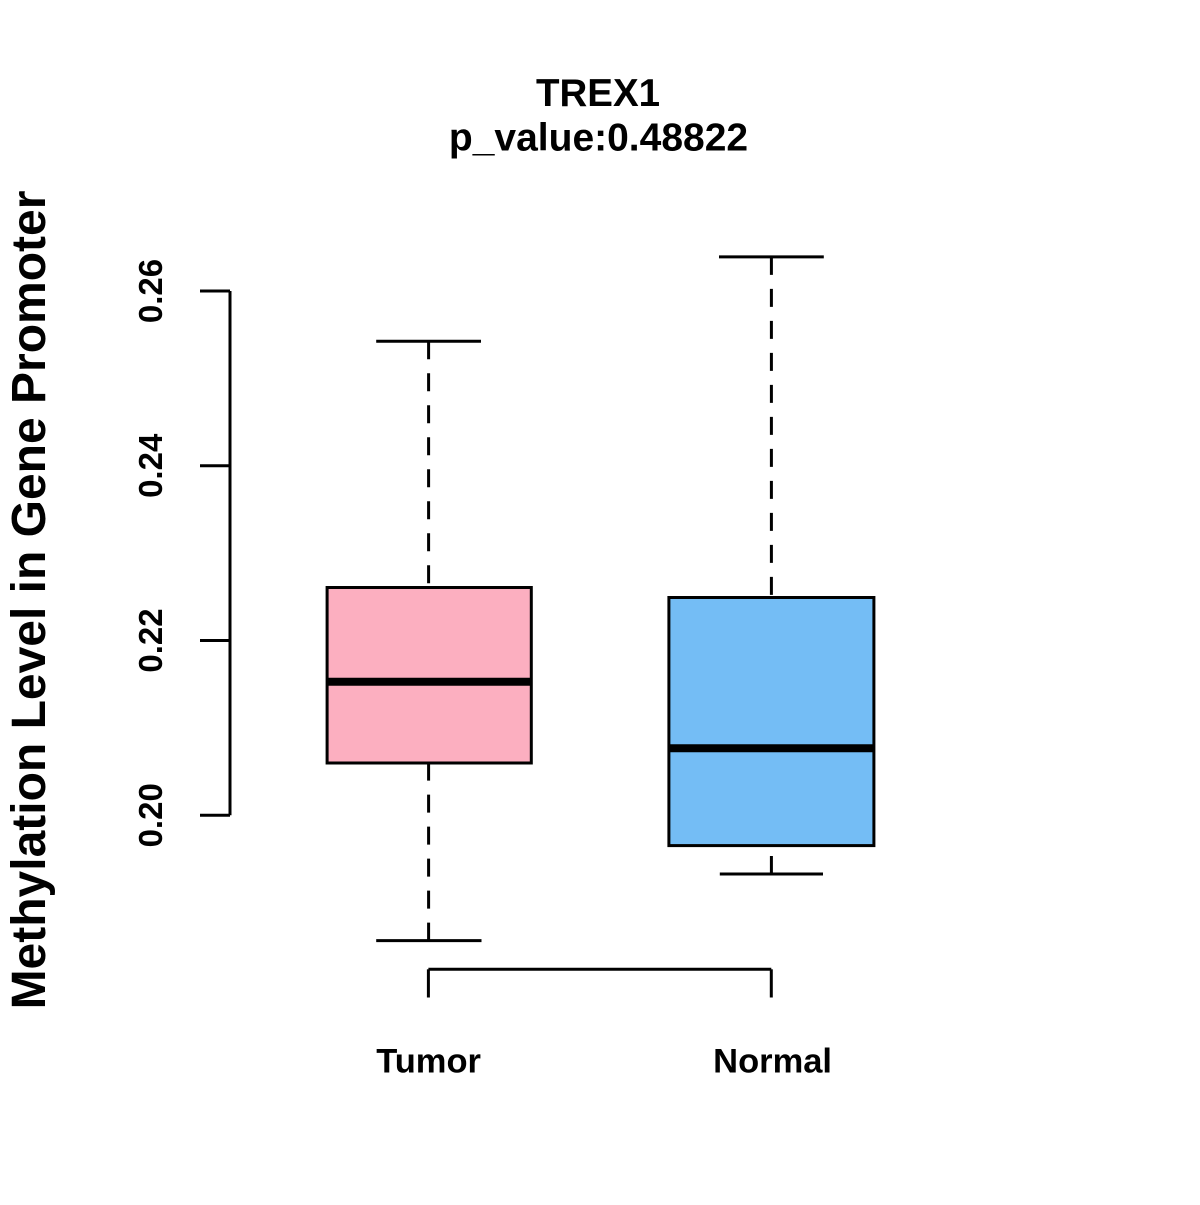 The height and width of the screenshot is (1205, 1200). What do you see at coordinates (150, 291) in the screenshot?
I see `svg-text: 0.26` at bounding box center [150, 291].